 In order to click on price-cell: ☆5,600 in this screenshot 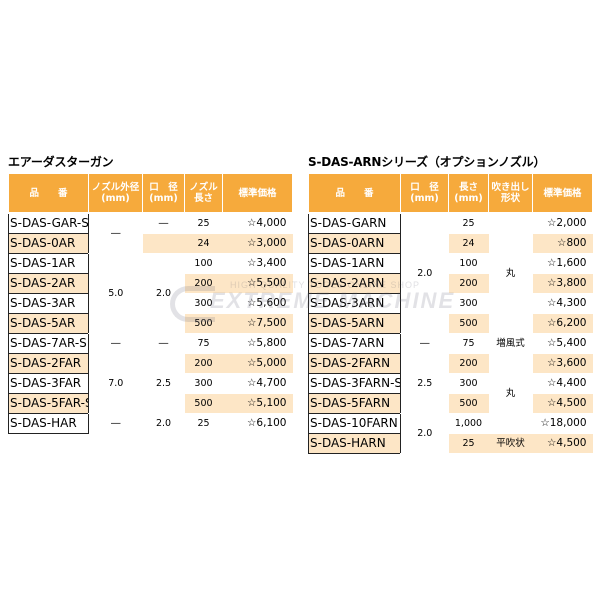, I will do `click(257, 303)`.